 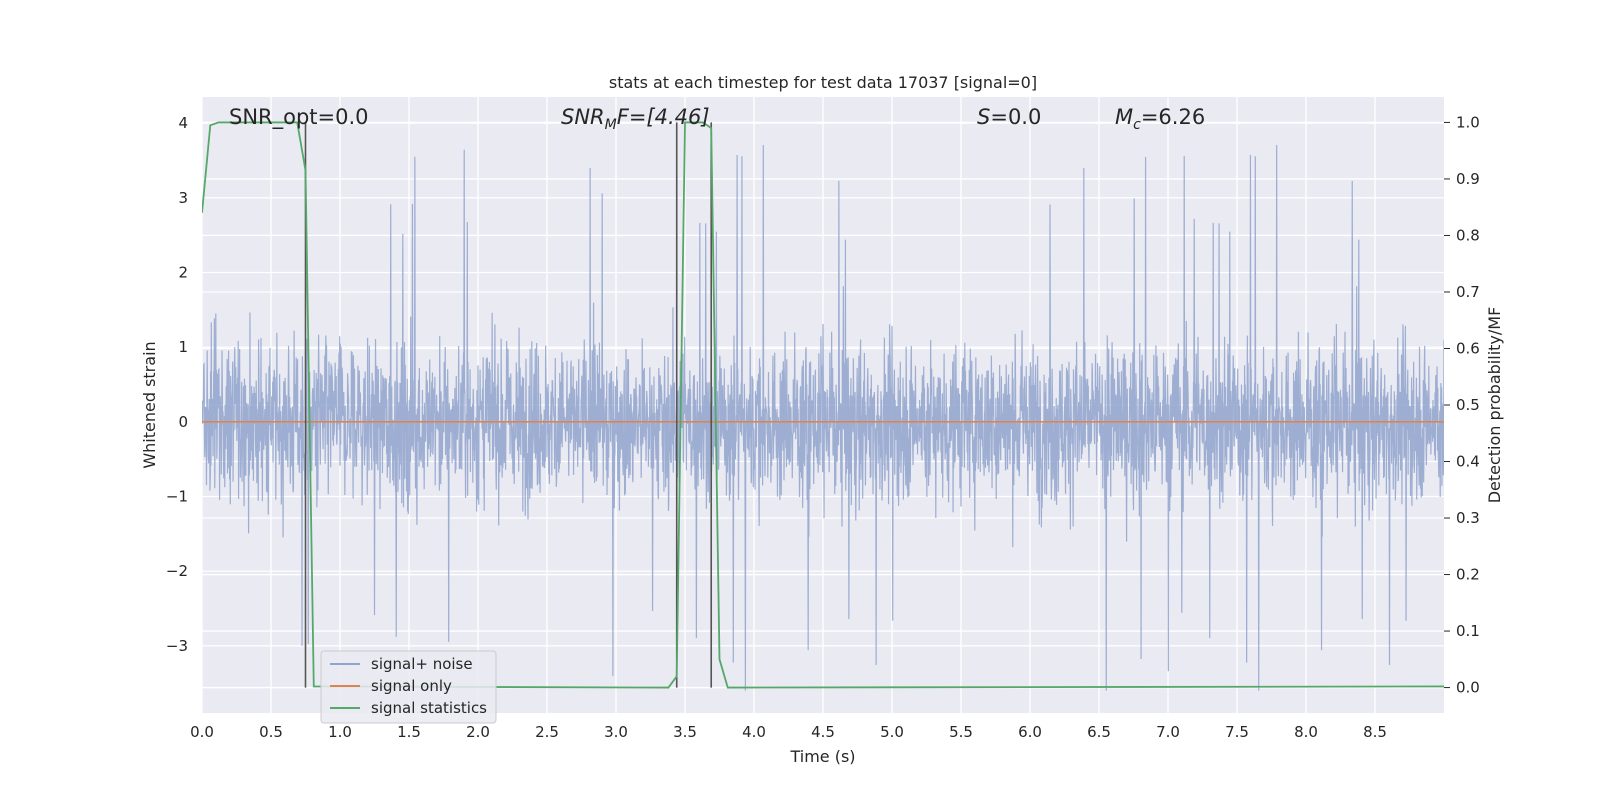 I want to click on x-axis-label: Time (s), so click(x=822, y=756).